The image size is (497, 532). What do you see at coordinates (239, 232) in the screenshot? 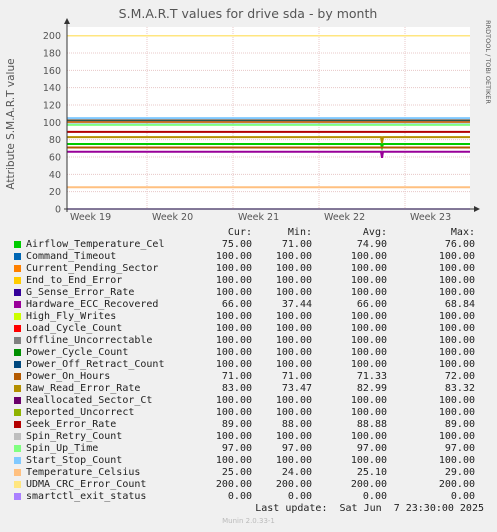
I see `header-cur: Cur:` at bounding box center [239, 232].